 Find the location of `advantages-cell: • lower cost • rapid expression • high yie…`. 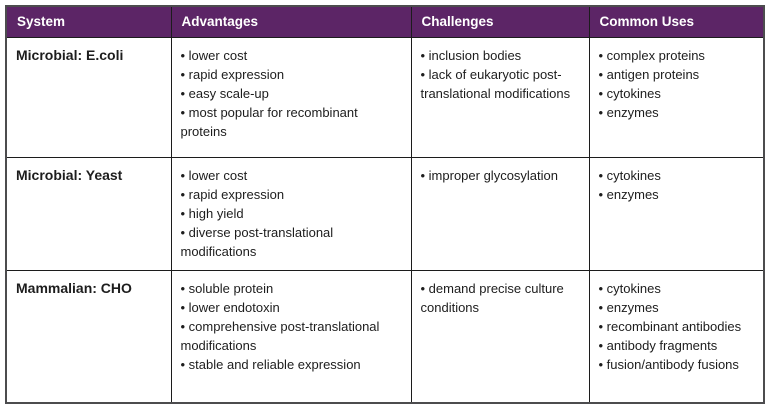

advantages-cell: • lower cost • rapid expression • high yie… is located at coordinates (291, 213).